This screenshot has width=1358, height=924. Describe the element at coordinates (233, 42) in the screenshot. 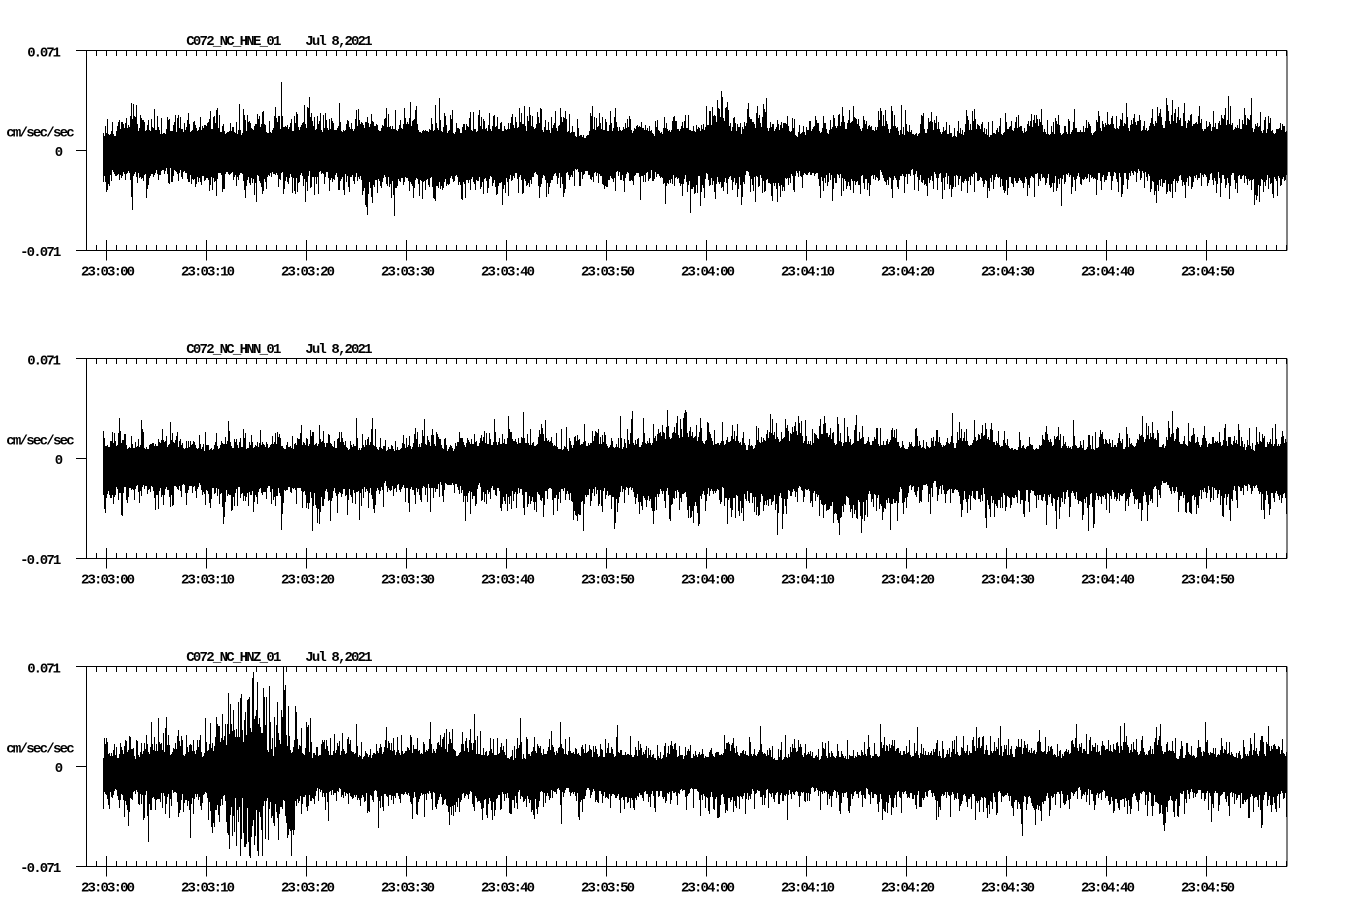

I see `svg-text: C072_NC_HNE_01` at that location.